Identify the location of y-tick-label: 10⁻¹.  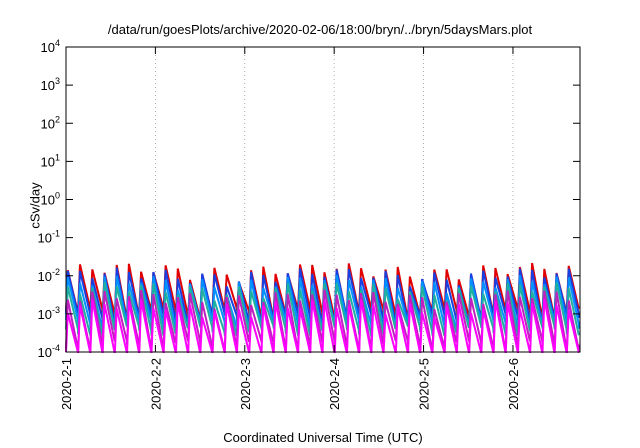
(49, 237).